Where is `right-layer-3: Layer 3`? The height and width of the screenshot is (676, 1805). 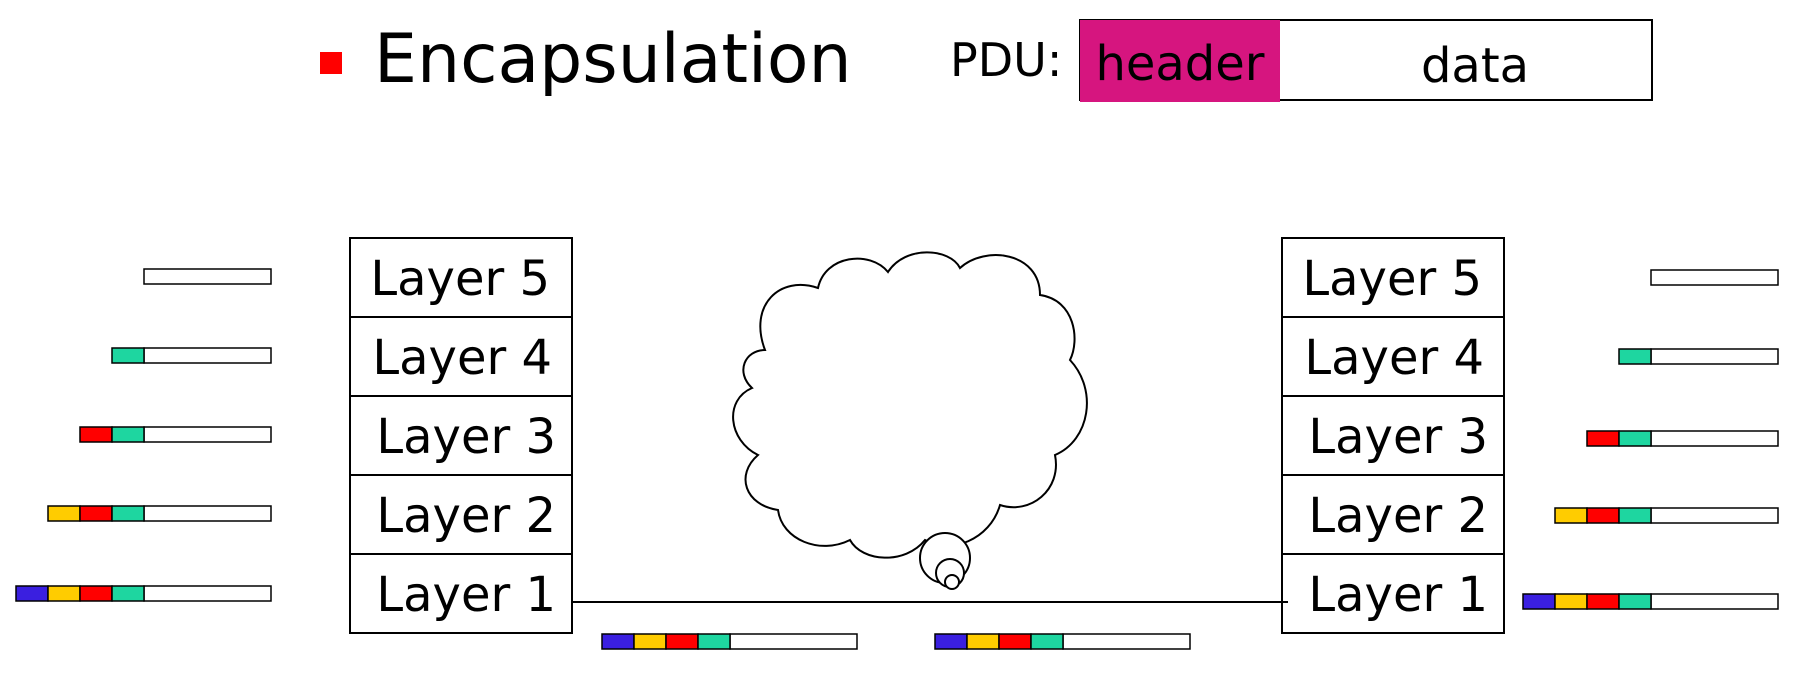 right-layer-3: Layer 3 is located at coordinates (1398, 437).